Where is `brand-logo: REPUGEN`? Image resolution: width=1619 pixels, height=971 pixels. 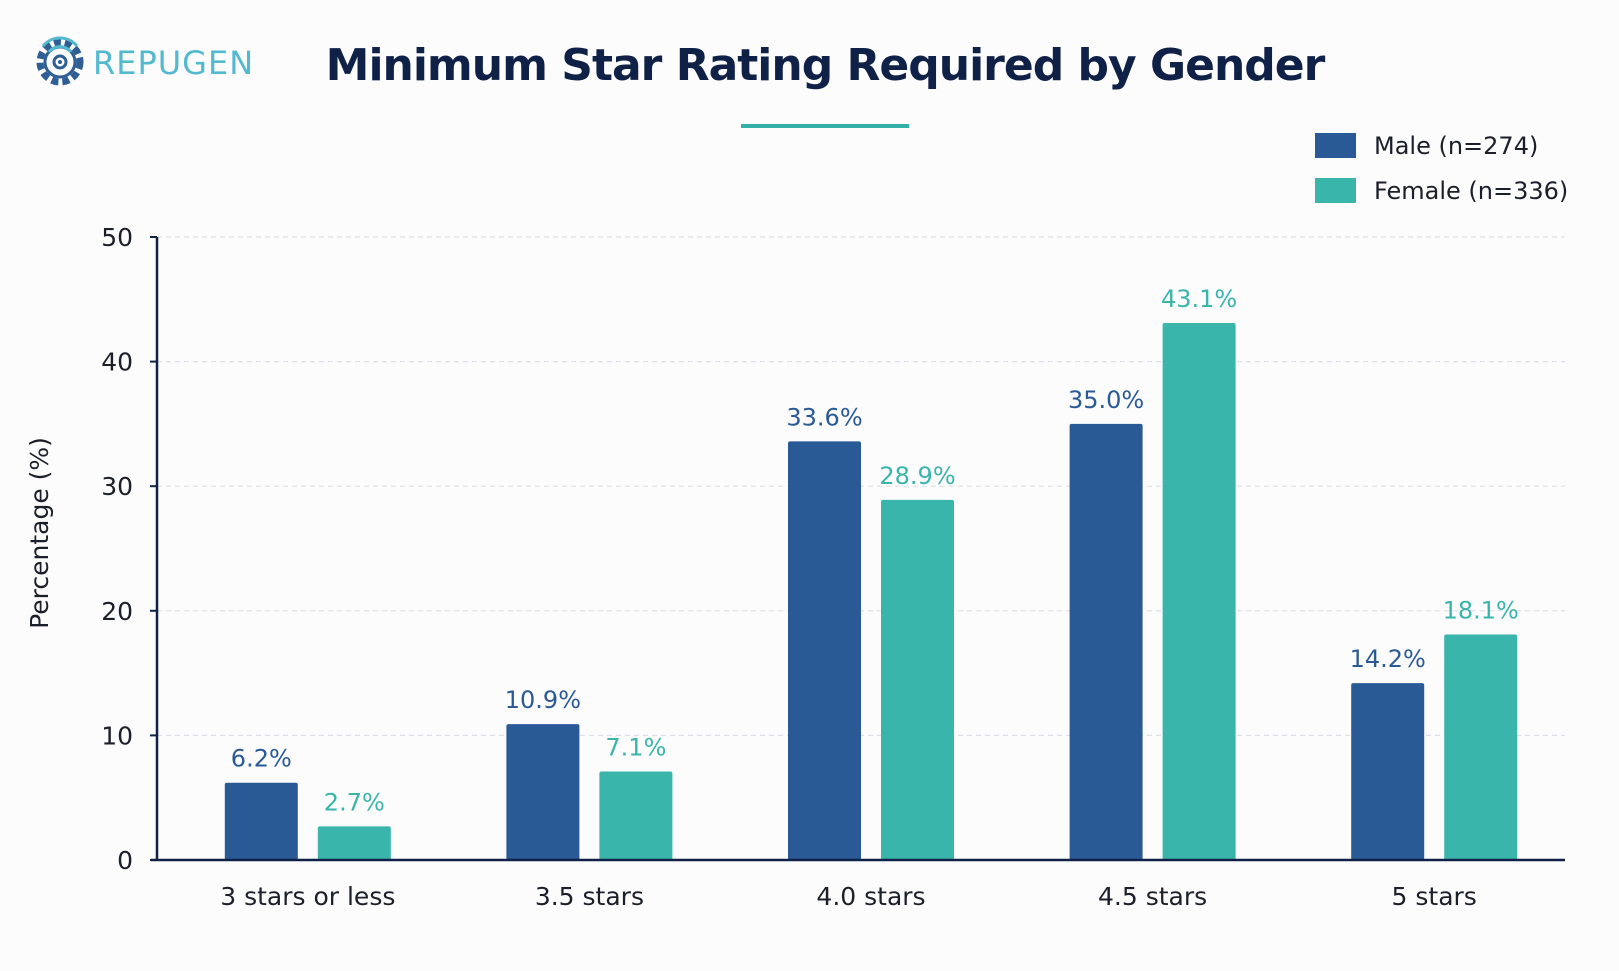 brand-logo: REPUGEN is located at coordinates (145, 61).